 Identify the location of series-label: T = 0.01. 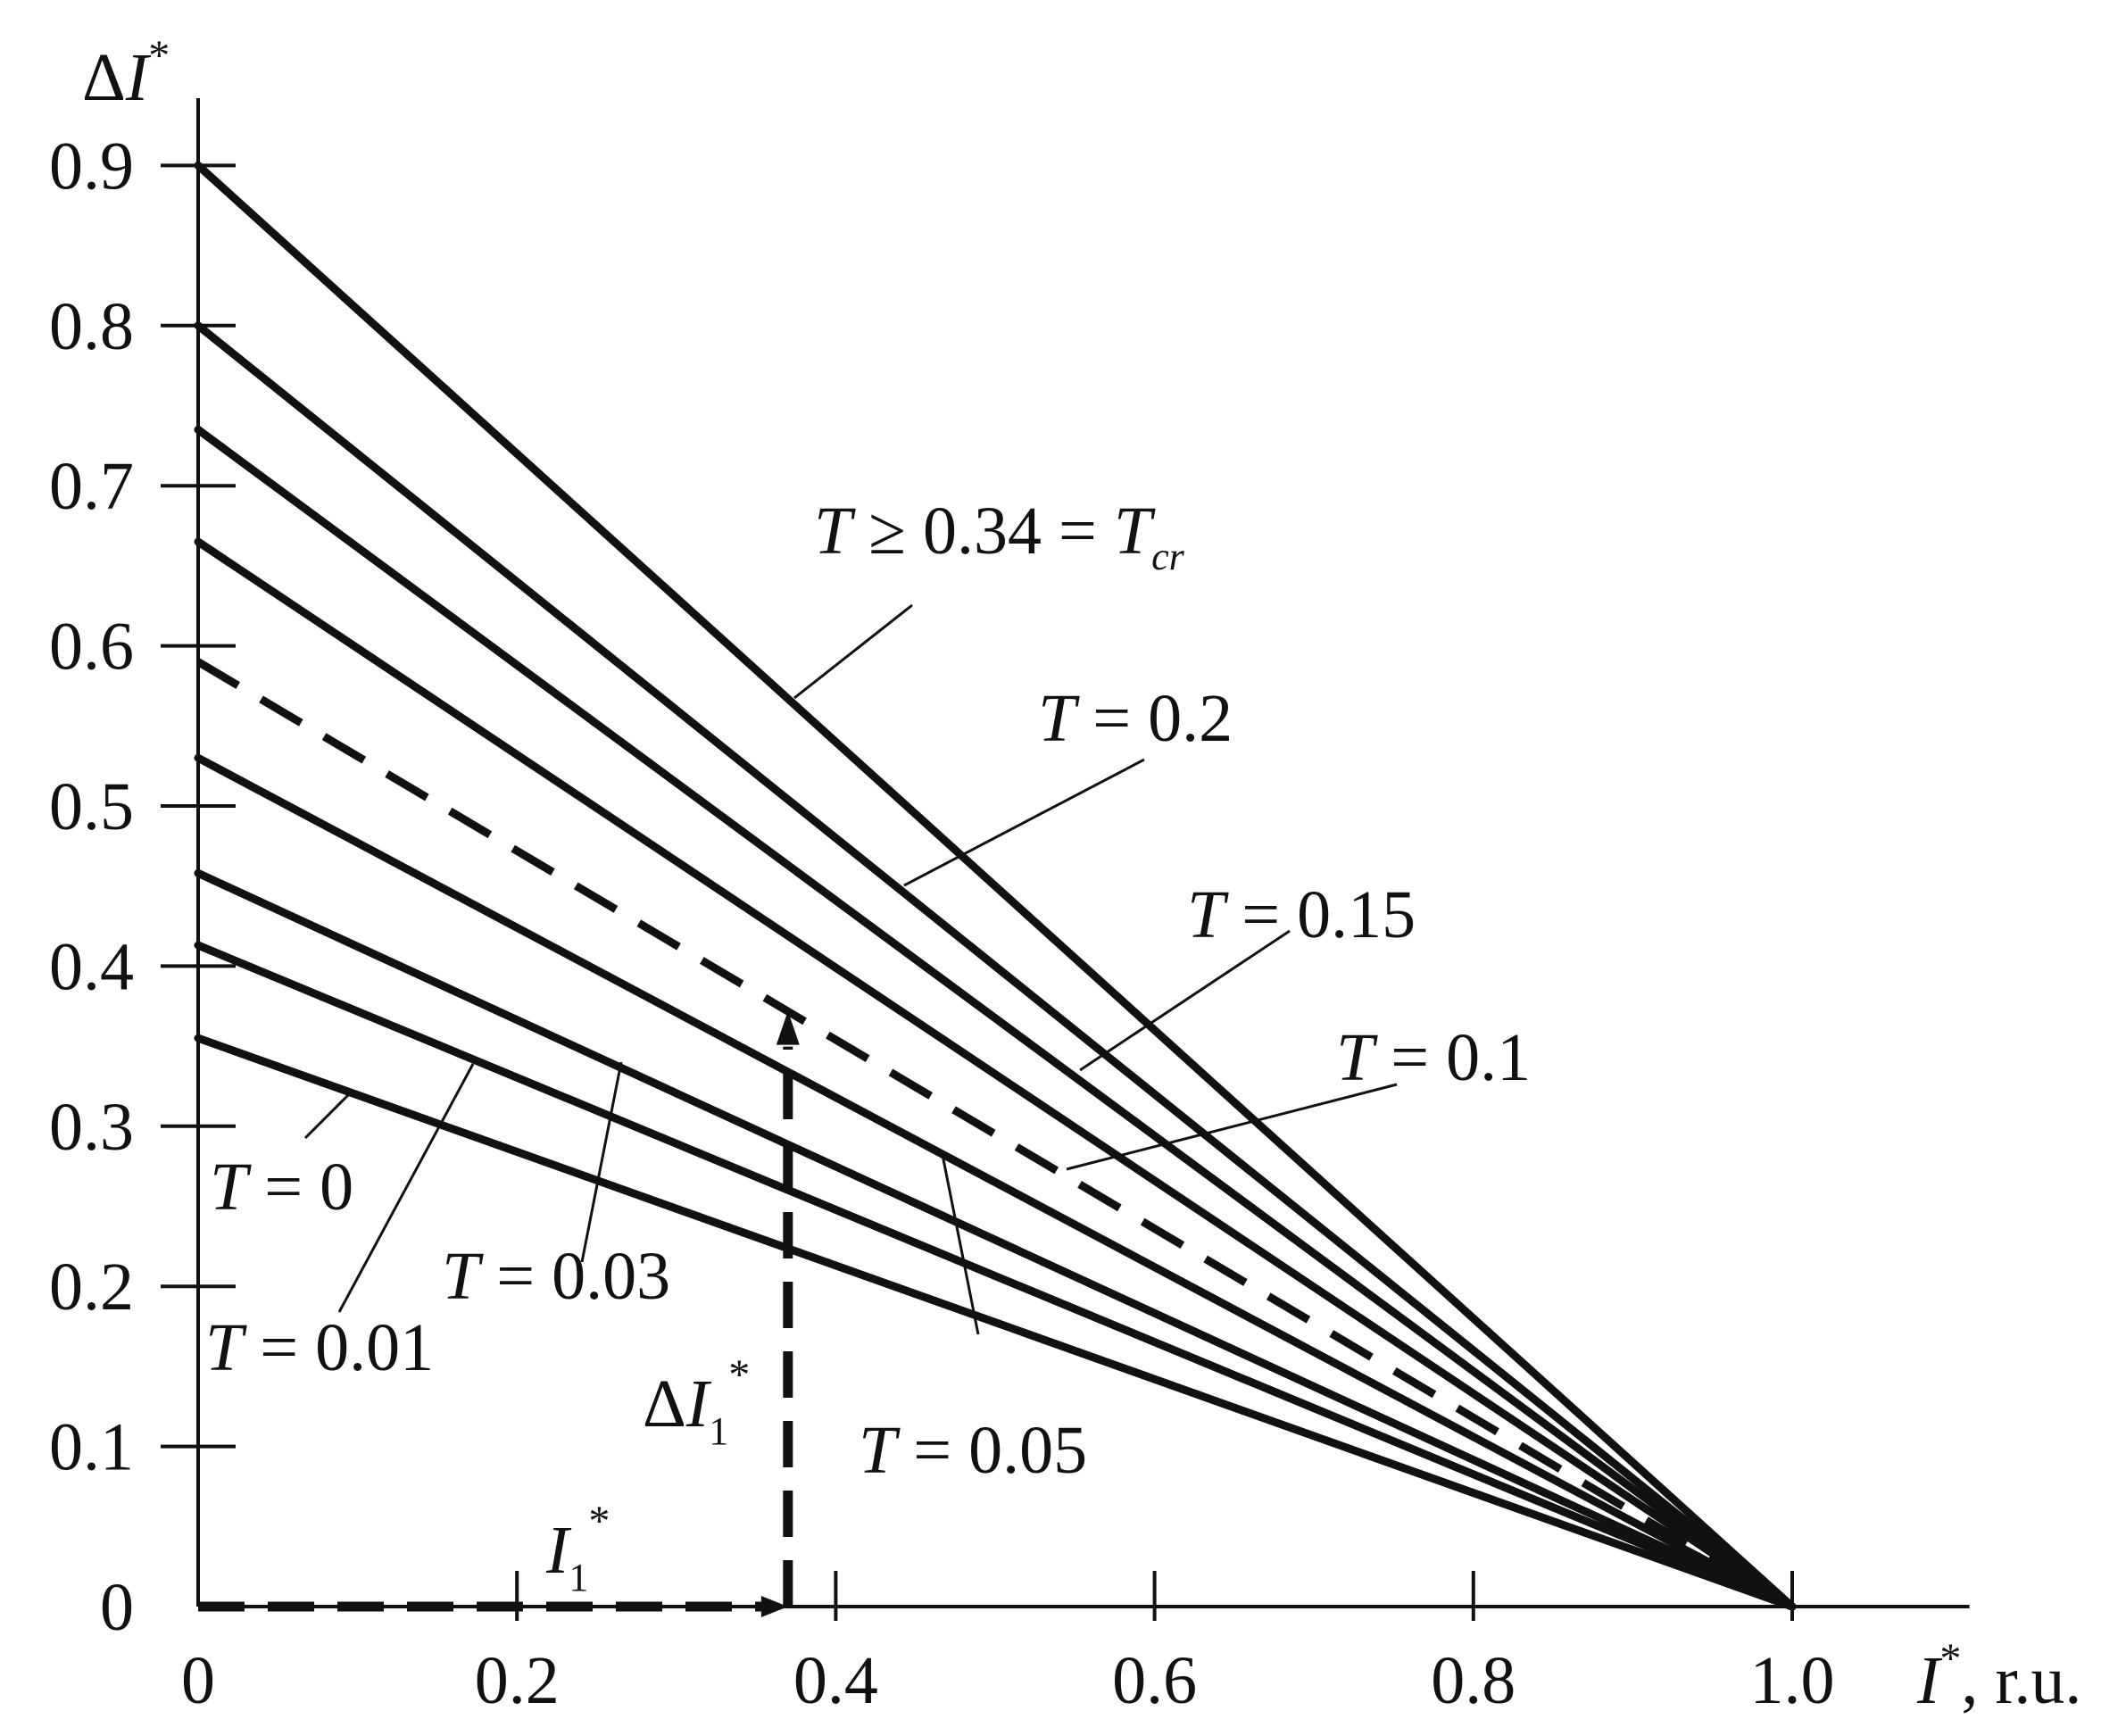
(319, 1347).